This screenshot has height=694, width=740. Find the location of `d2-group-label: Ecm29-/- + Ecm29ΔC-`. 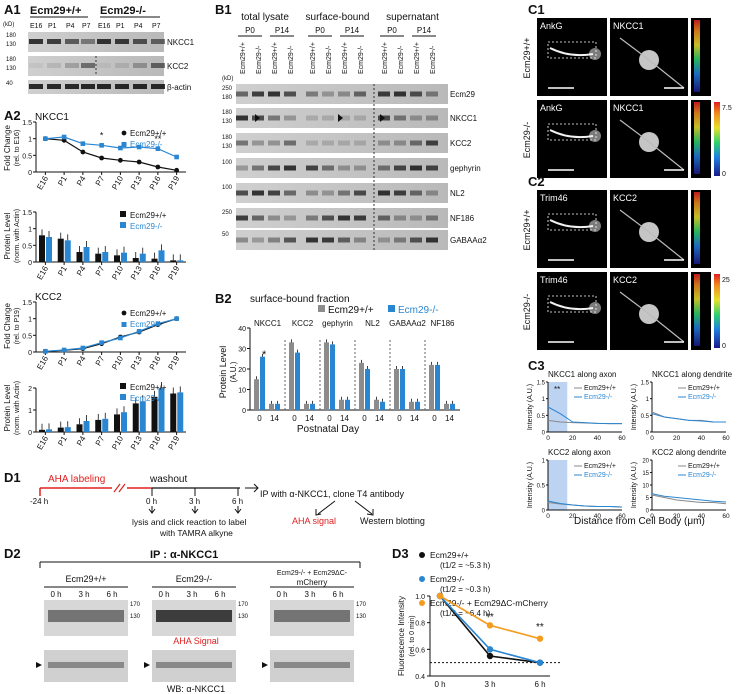

d2-group-label: Ecm29-/- + Ecm29ΔC- is located at coordinates (312, 573).